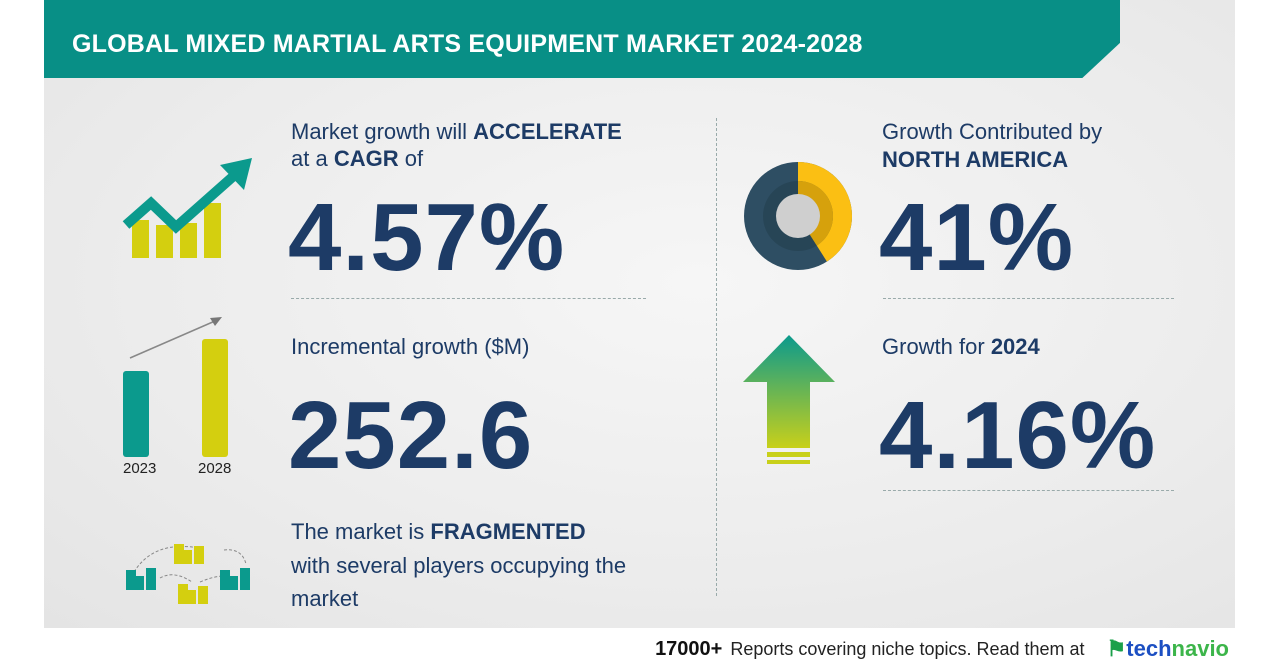  I want to click on region-label: Growth Contributed by, so click(992, 131).